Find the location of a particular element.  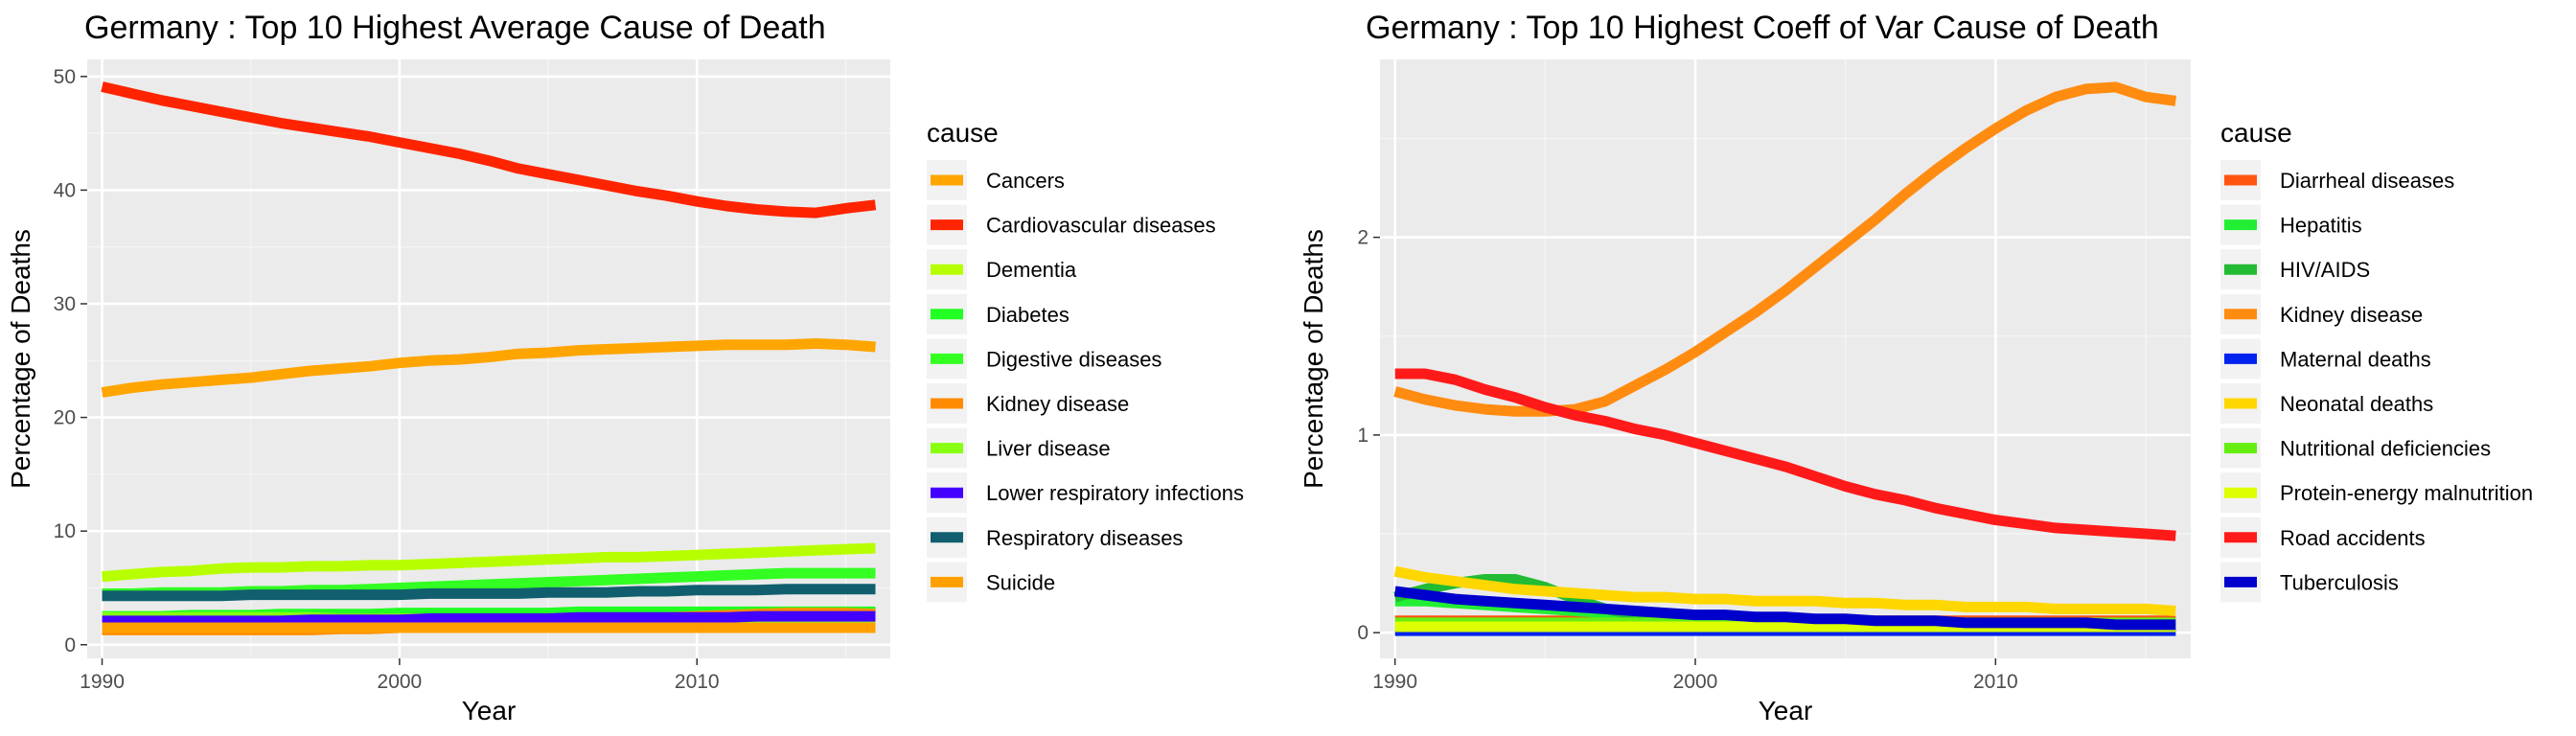

legend-label: Protein-energy malnutrition is located at coordinates (2406, 493).